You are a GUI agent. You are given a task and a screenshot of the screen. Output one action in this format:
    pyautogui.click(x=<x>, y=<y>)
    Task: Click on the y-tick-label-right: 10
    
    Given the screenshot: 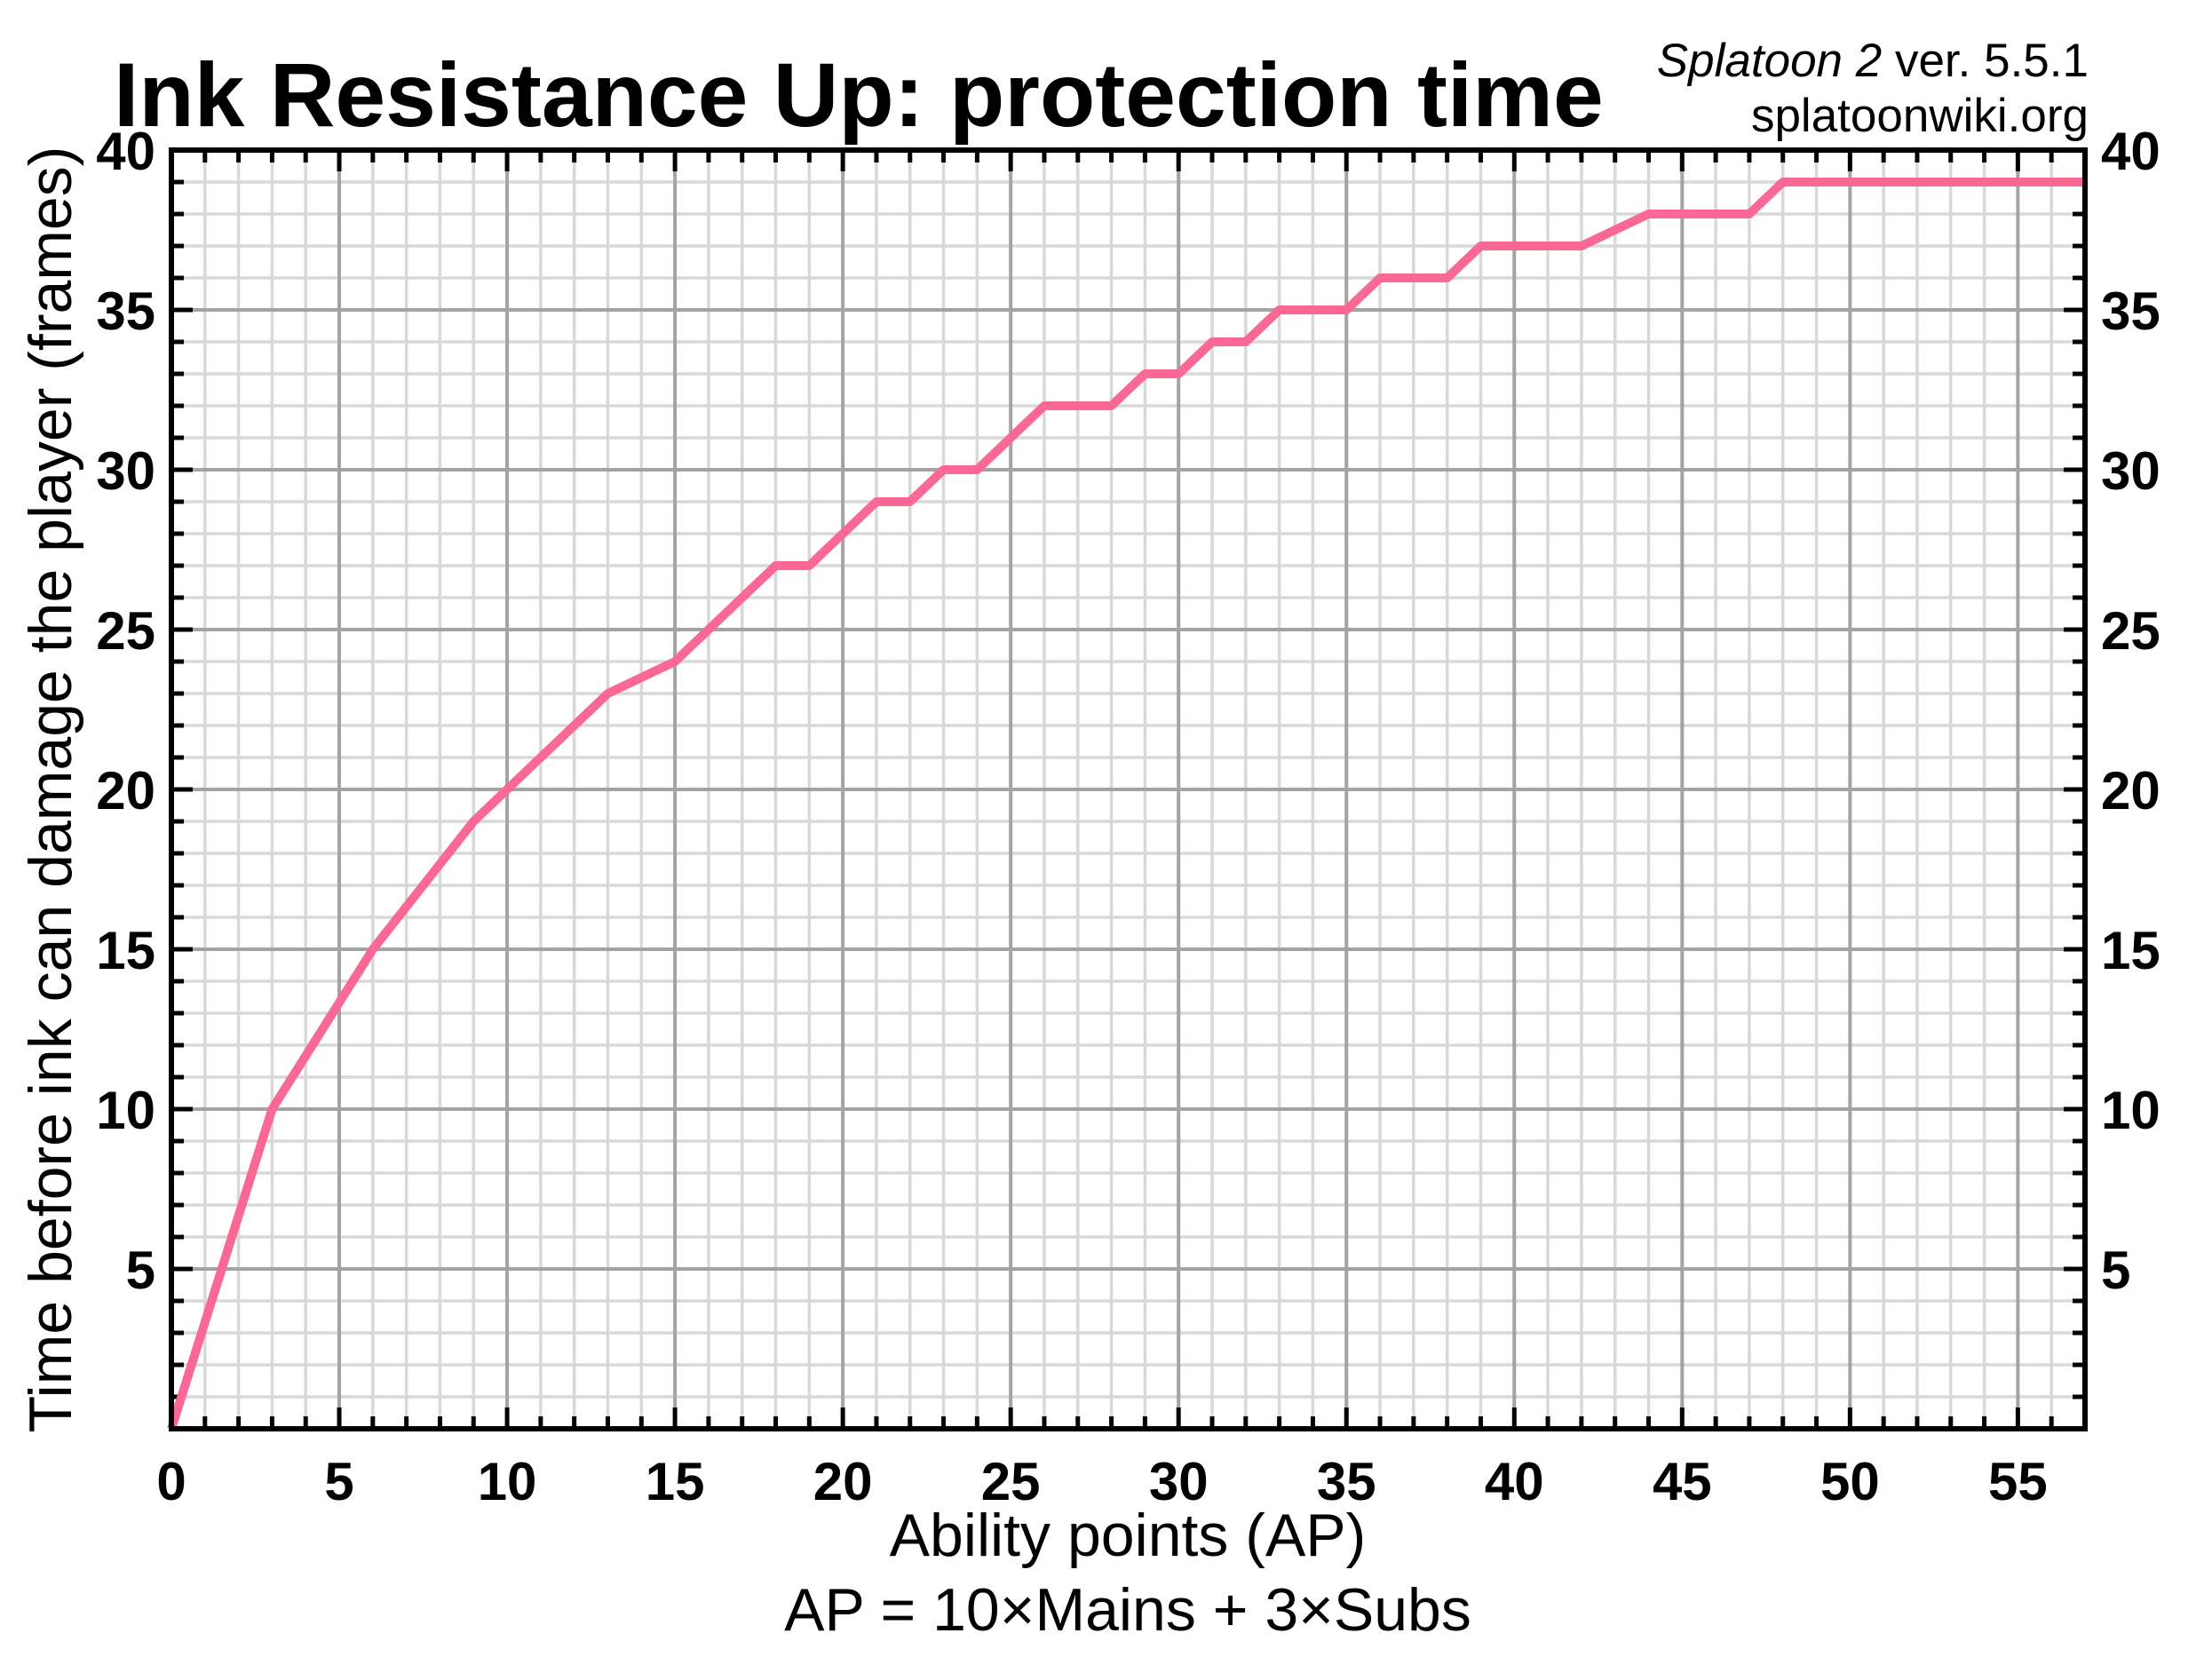 What is the action you would take?
    pyautogui.click(x=2130, y=1110)
    